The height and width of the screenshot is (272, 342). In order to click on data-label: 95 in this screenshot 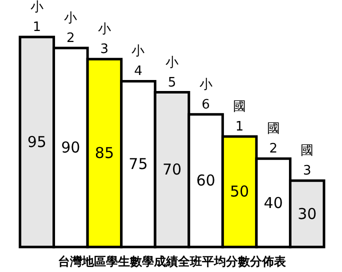, I will do `click(36, 142)`.